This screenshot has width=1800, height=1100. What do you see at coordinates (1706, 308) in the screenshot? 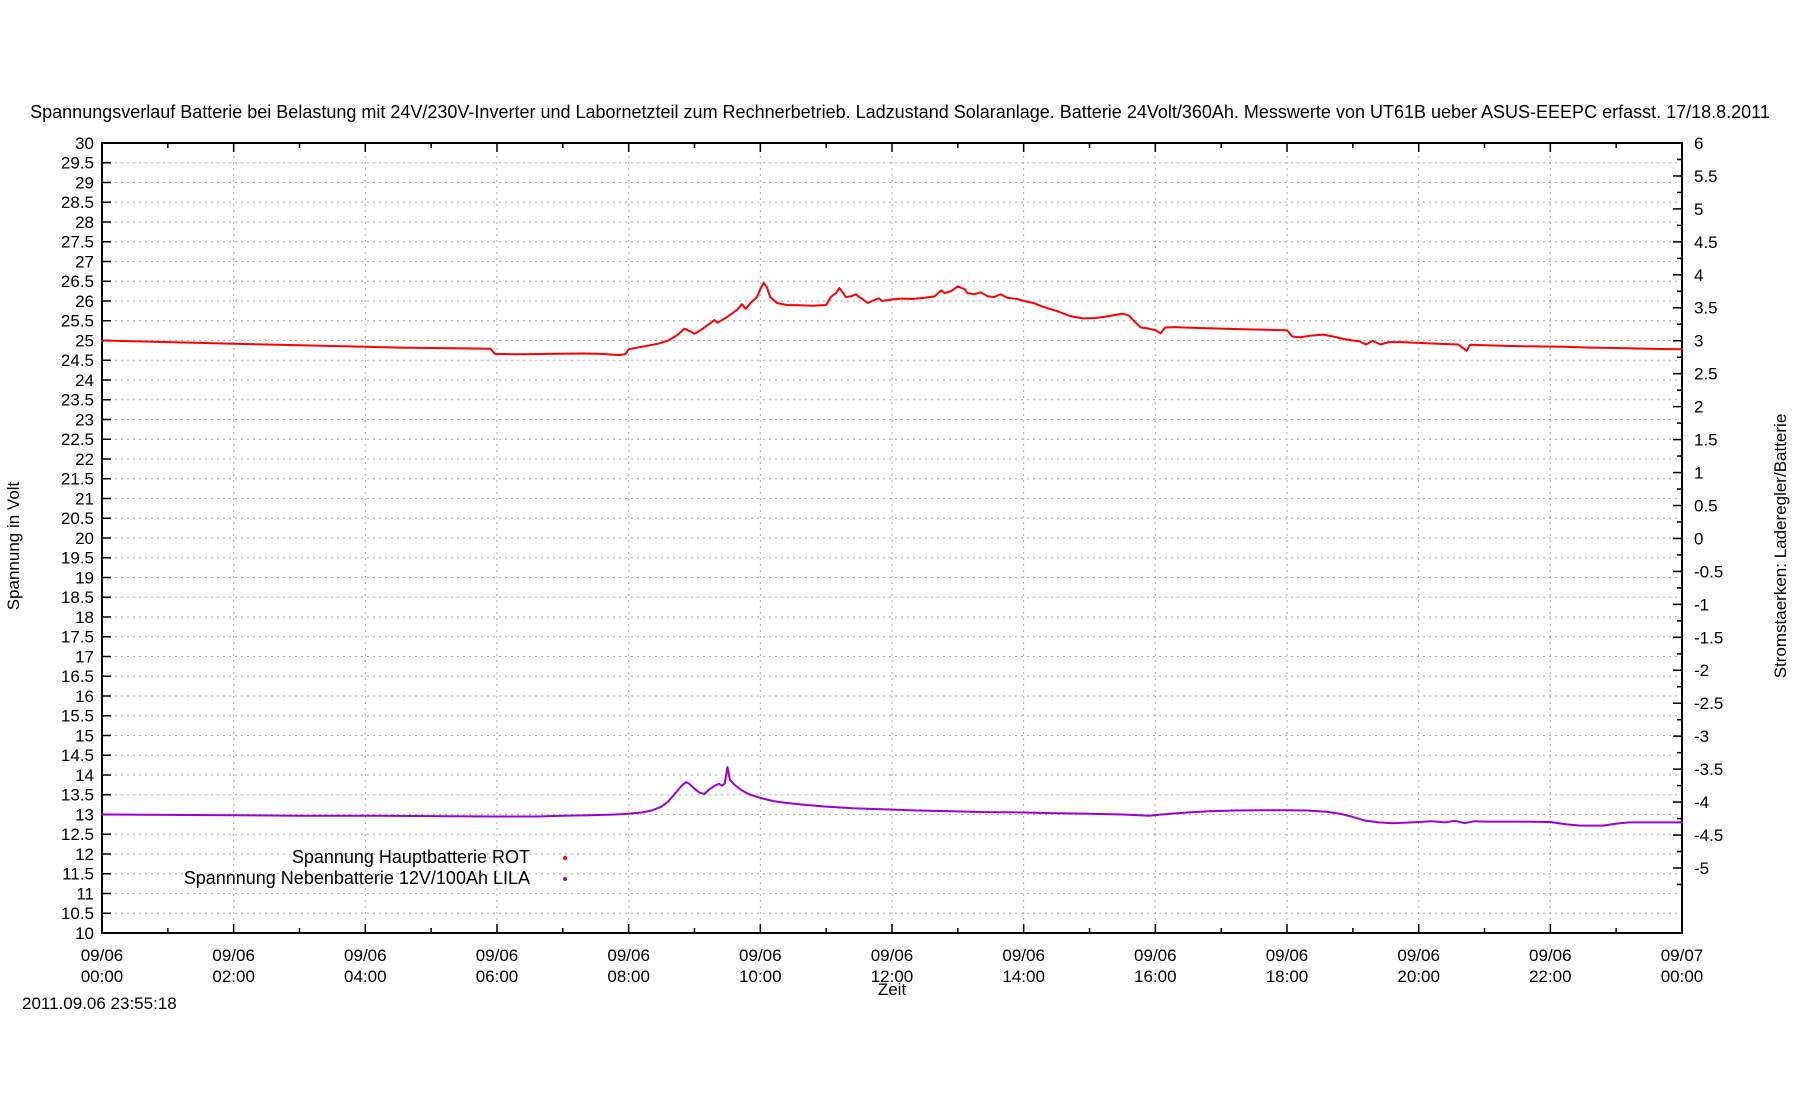
I see `svg-text: 3.5` at bounding box center [1706, 308].